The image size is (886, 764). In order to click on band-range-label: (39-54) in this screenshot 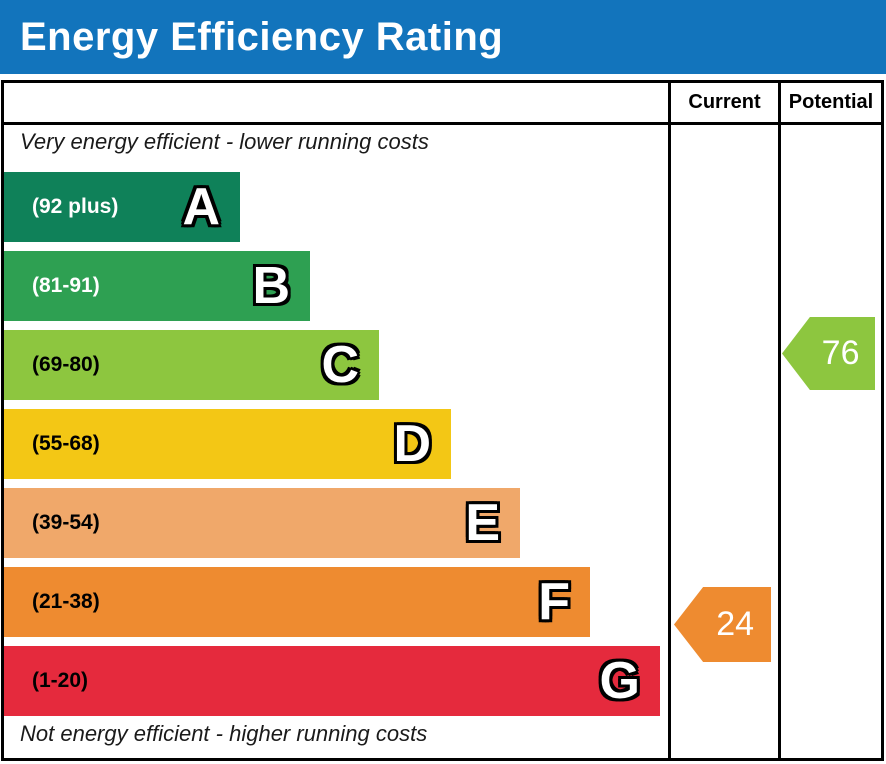, I will do `click(66, 522)`.